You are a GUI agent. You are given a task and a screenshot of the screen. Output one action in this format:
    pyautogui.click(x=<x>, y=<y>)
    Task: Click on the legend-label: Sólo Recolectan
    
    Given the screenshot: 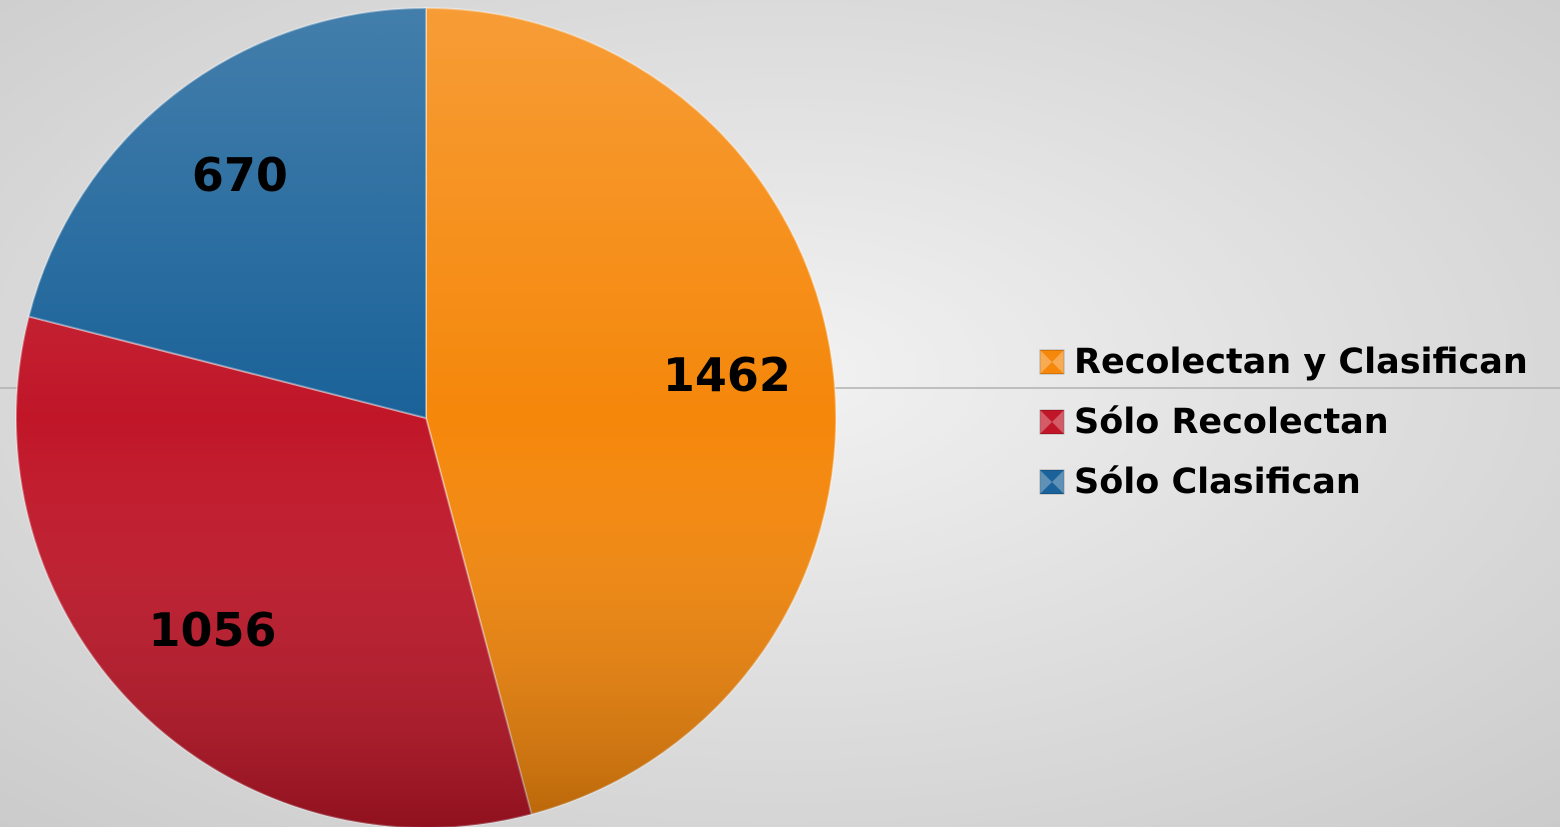 What is the action you would take?
    pyautogui.click(x=1231, y=422)
    